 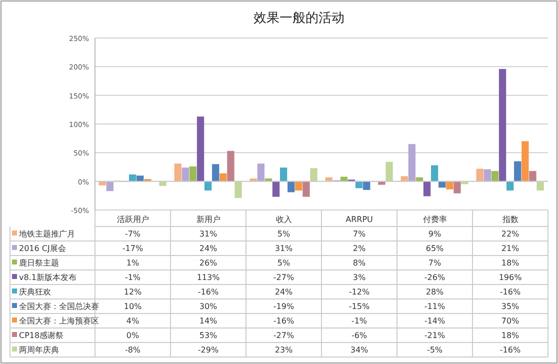 What do you see at coordinates (359, 335) in the screenshot?
I see `data-label: -6%` at bounding box center [359, 335].